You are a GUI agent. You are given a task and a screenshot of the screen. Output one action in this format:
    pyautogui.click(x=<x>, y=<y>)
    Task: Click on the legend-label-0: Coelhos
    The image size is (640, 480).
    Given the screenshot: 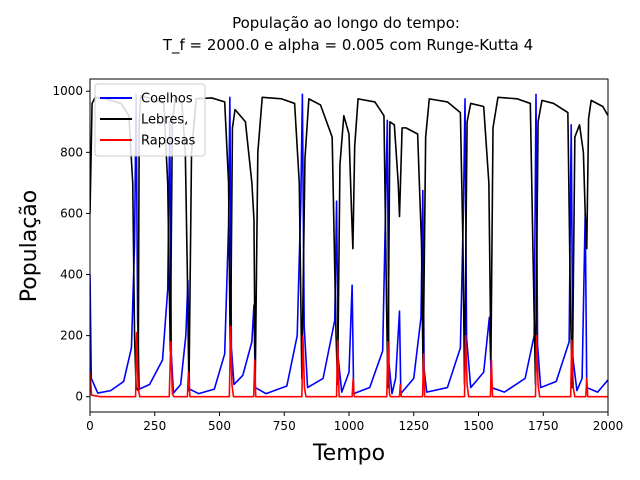 What is the action you would take?
    pyautogui.click(x=167, y=99)
    